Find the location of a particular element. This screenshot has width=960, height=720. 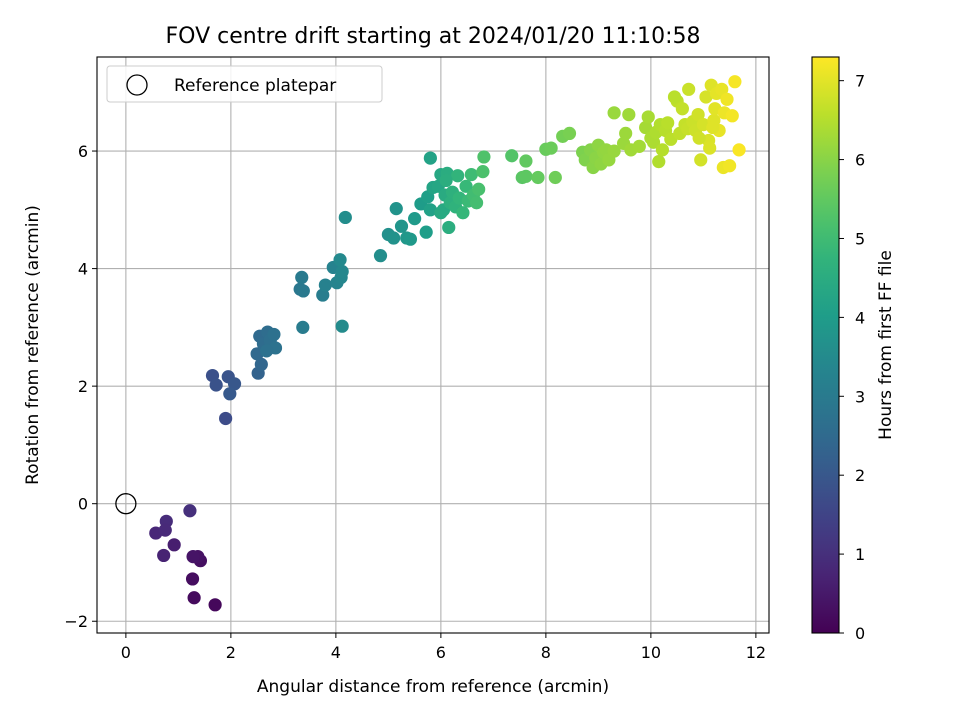

colorbar-tick-label: 5 is located at coordinates (860, 238).